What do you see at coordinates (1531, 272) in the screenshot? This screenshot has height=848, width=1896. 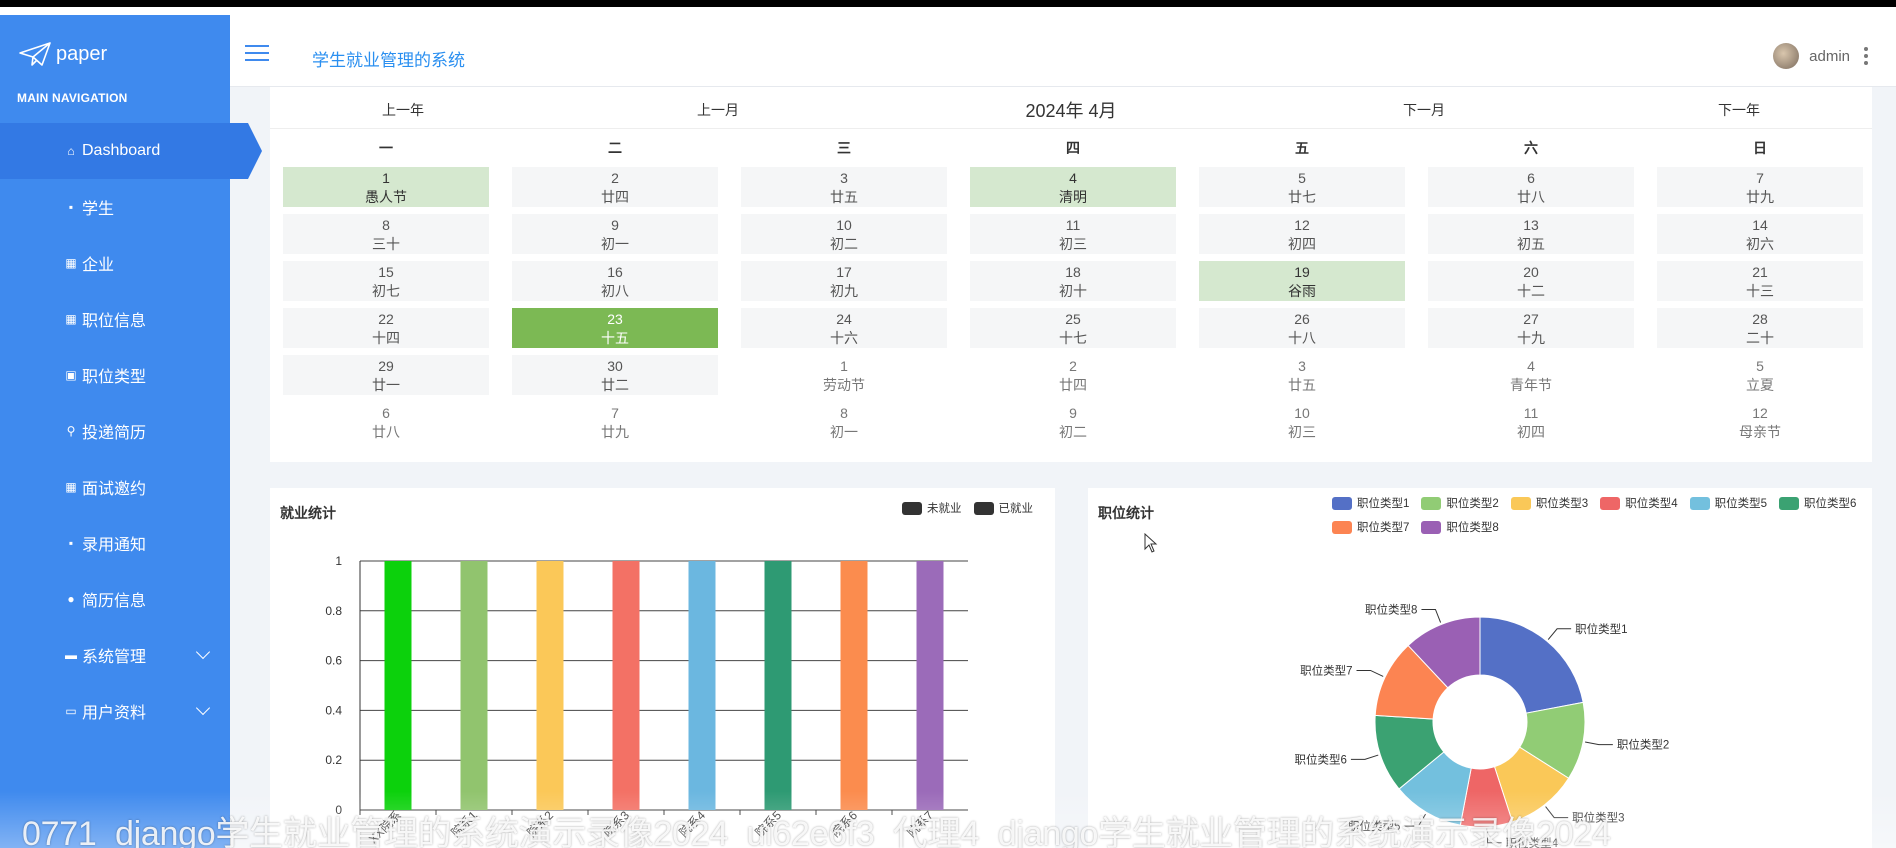 I see `day-number: 20` at bounding box center [1531, 272].